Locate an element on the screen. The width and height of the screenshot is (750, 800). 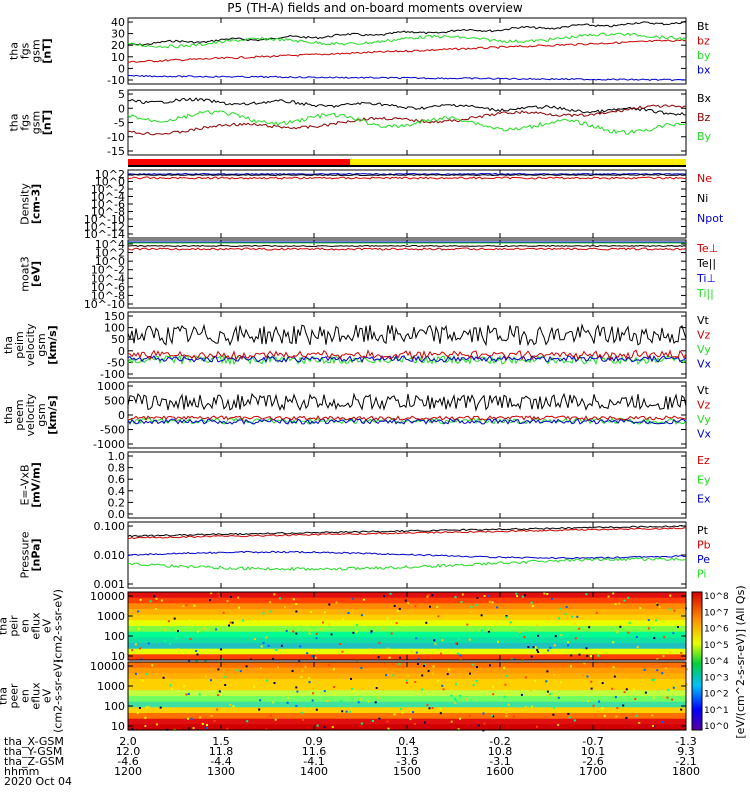
y-axis-label-line: eV is located at coordinates (47, 695).